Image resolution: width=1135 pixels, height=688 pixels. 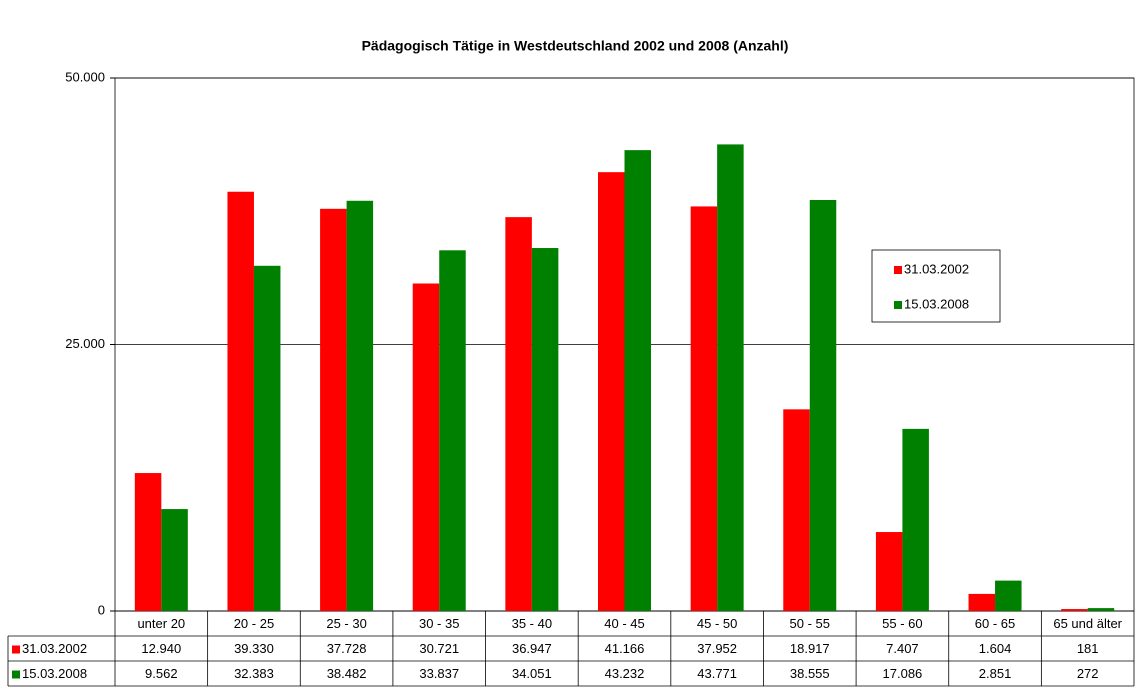 What do you see at coordinates (995, 623) in the screenshot?
I see `x-tick-label: 60 - 65` at bounding box center [995, 623].